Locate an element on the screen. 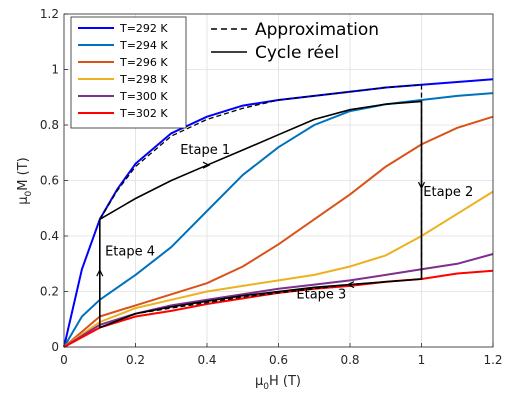  y-tick-label: 1 is located at coordinates (55, 70).